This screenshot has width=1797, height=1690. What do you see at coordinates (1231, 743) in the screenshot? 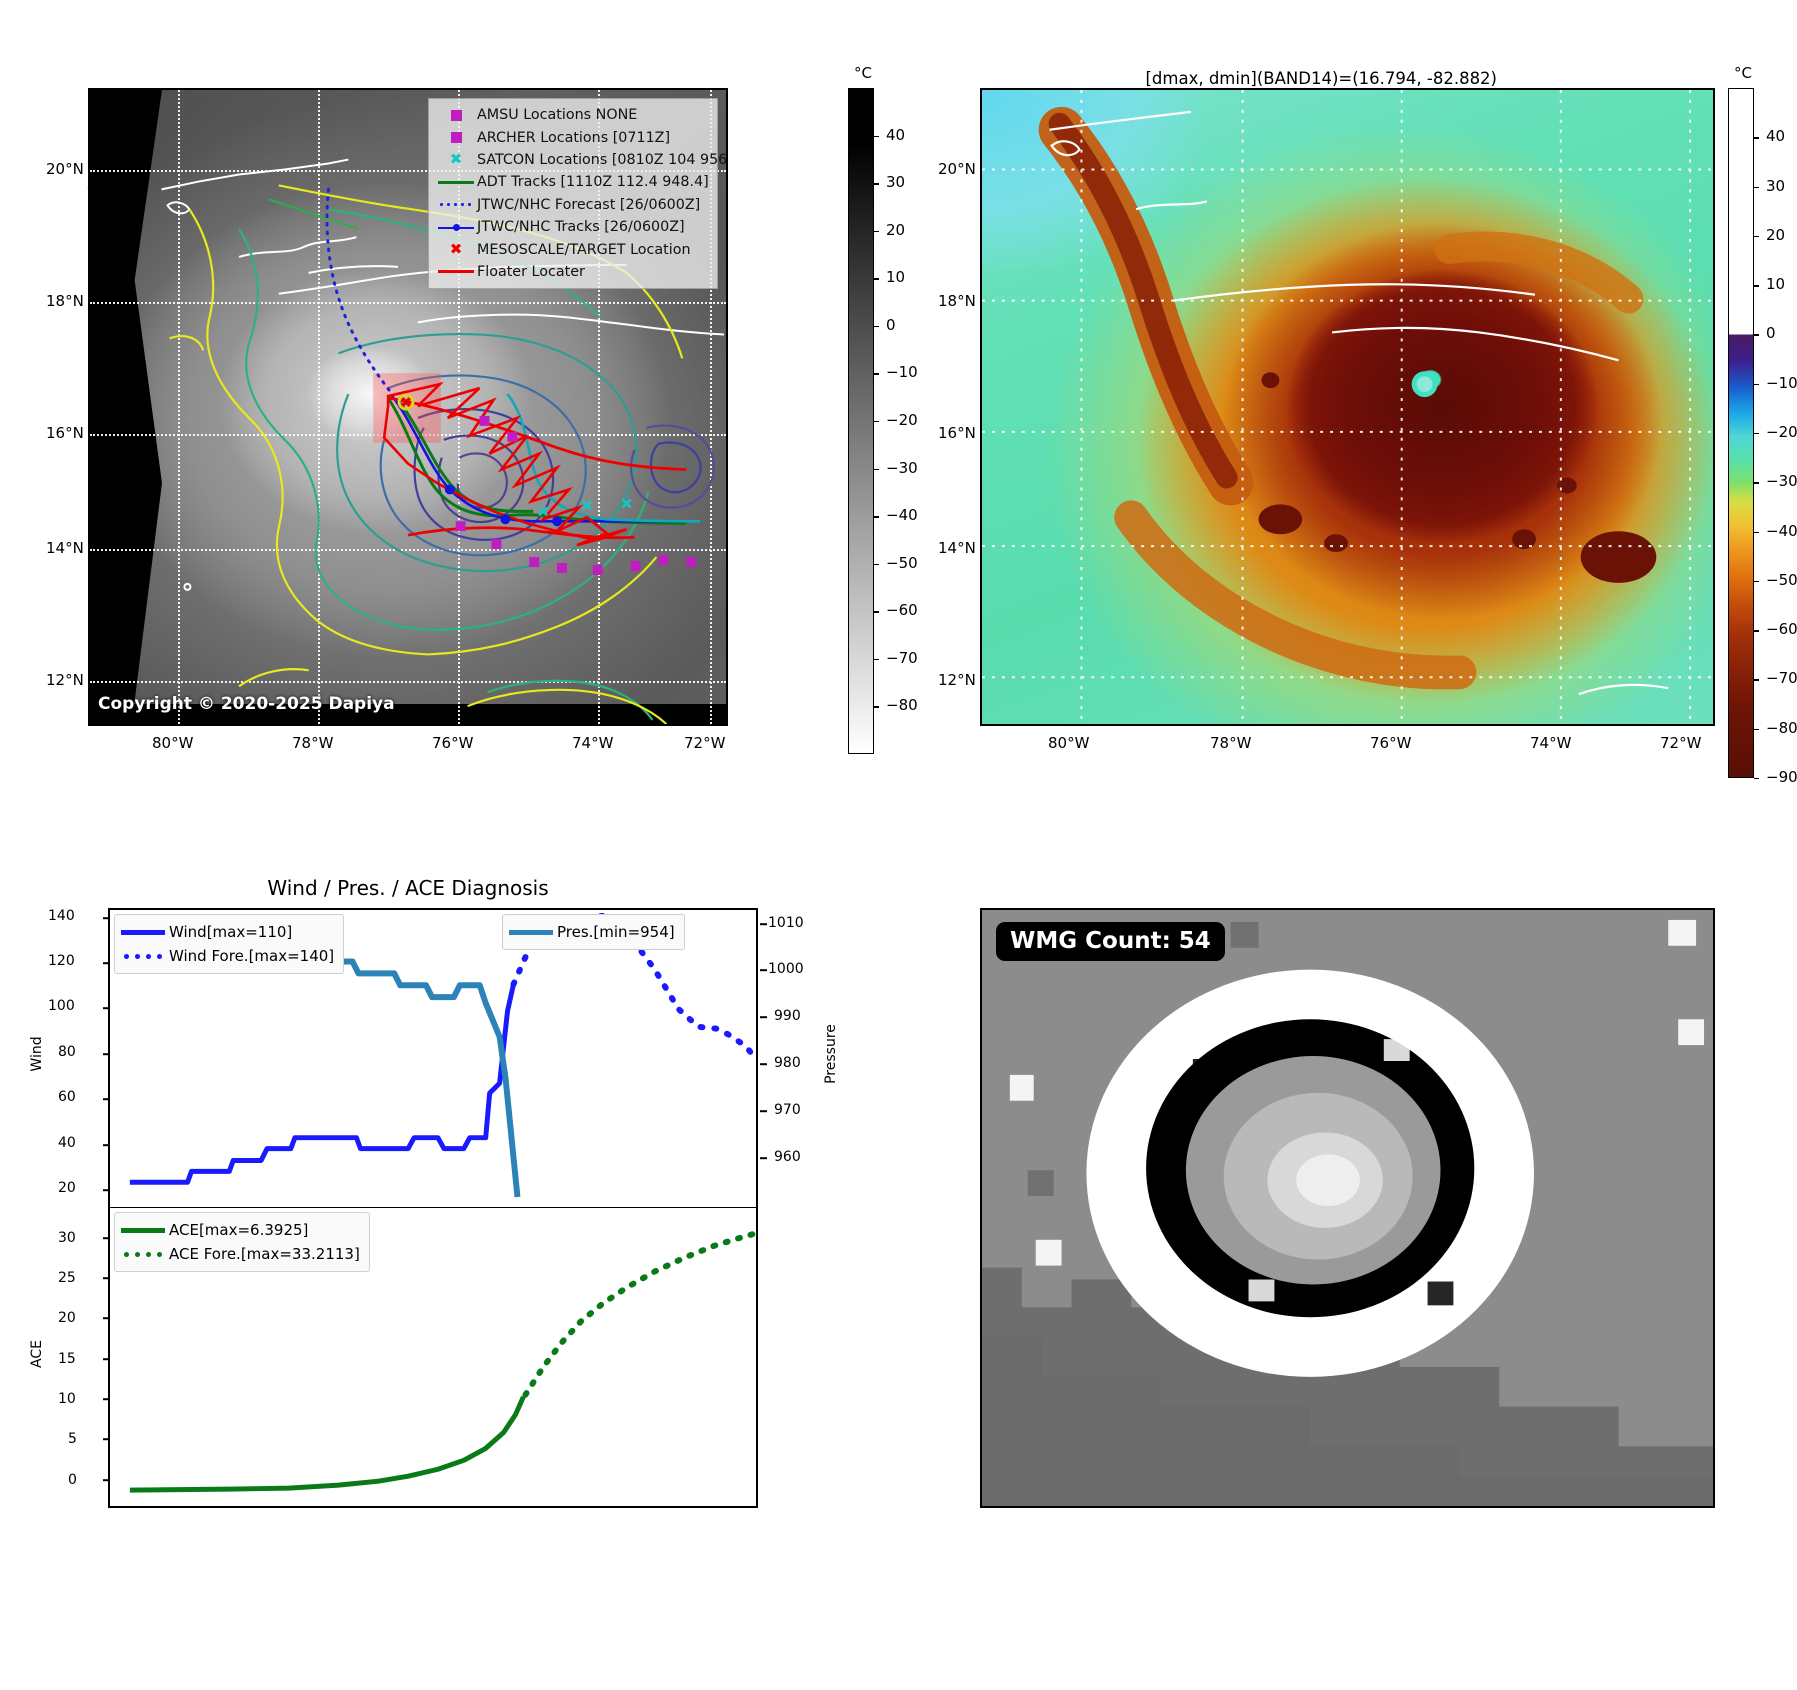
I see `color-lon-tick-78: 78°W` at bounding box center [1231, 743].